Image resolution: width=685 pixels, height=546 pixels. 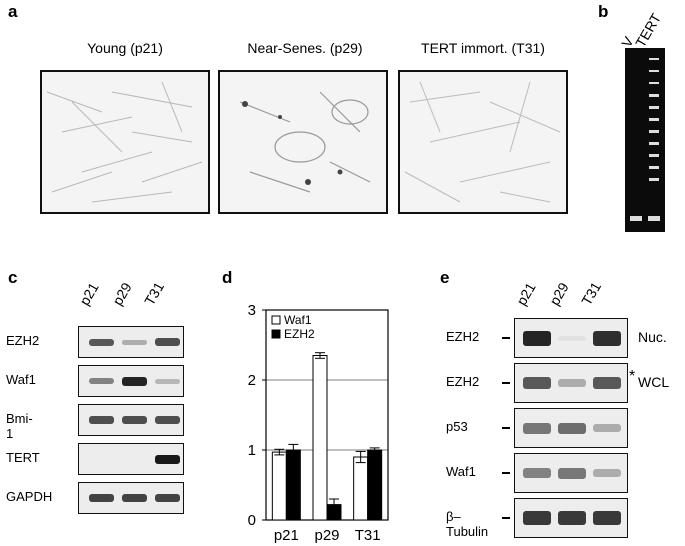 I want to click on x-tick-label: p29, so click(x=326, y=535).